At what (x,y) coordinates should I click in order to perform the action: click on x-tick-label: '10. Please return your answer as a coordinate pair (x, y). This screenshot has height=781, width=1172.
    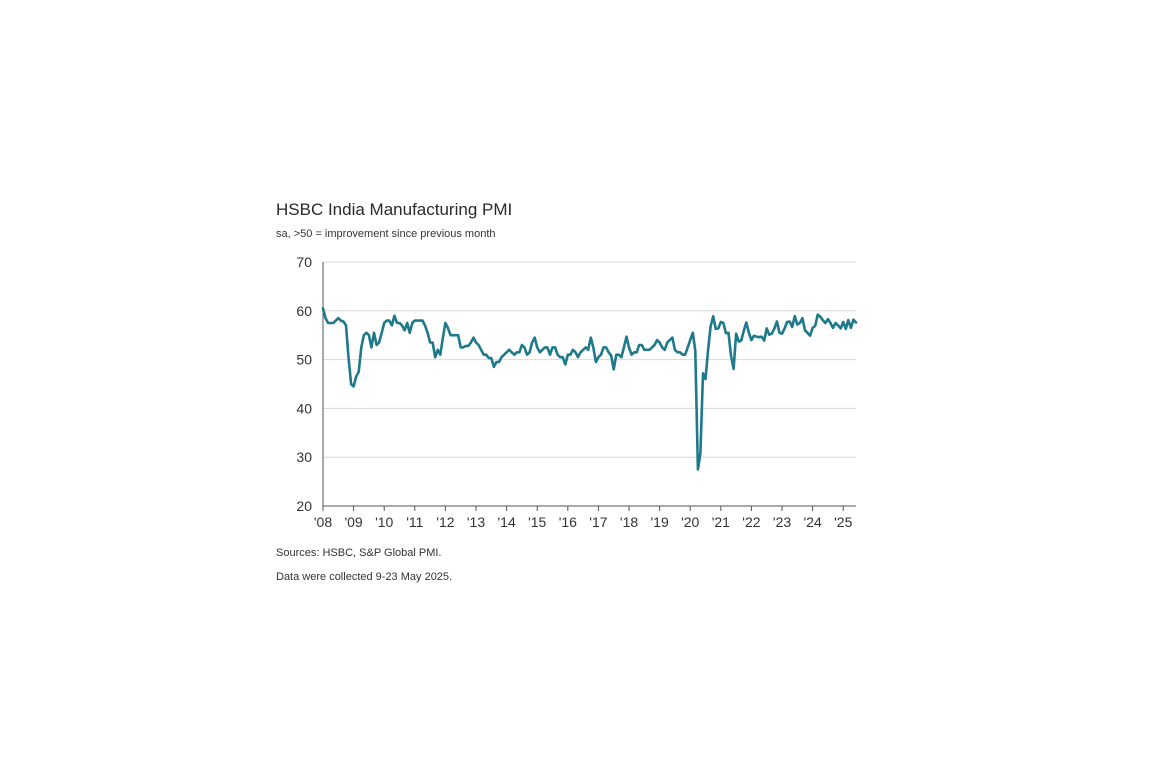
    Looking at the image, I should click on (384, 522).